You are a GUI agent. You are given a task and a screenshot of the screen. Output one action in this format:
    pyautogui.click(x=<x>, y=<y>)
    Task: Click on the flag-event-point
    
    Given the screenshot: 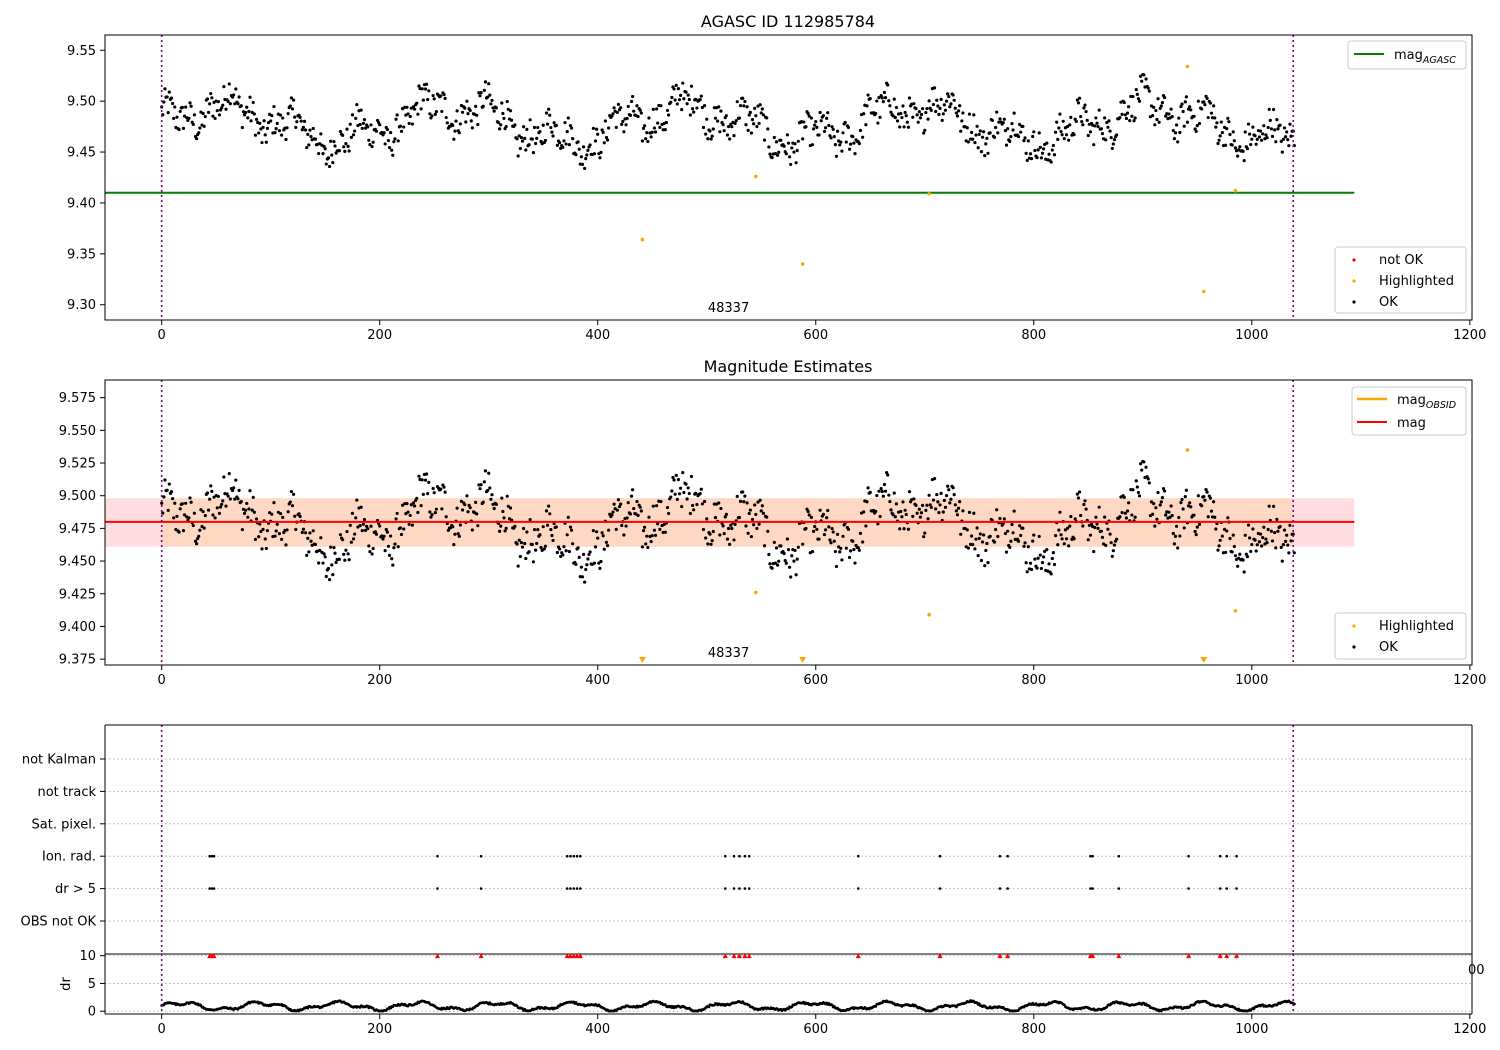 What is the action you would take?
    pyautogui.click(x=481, y=888)
    